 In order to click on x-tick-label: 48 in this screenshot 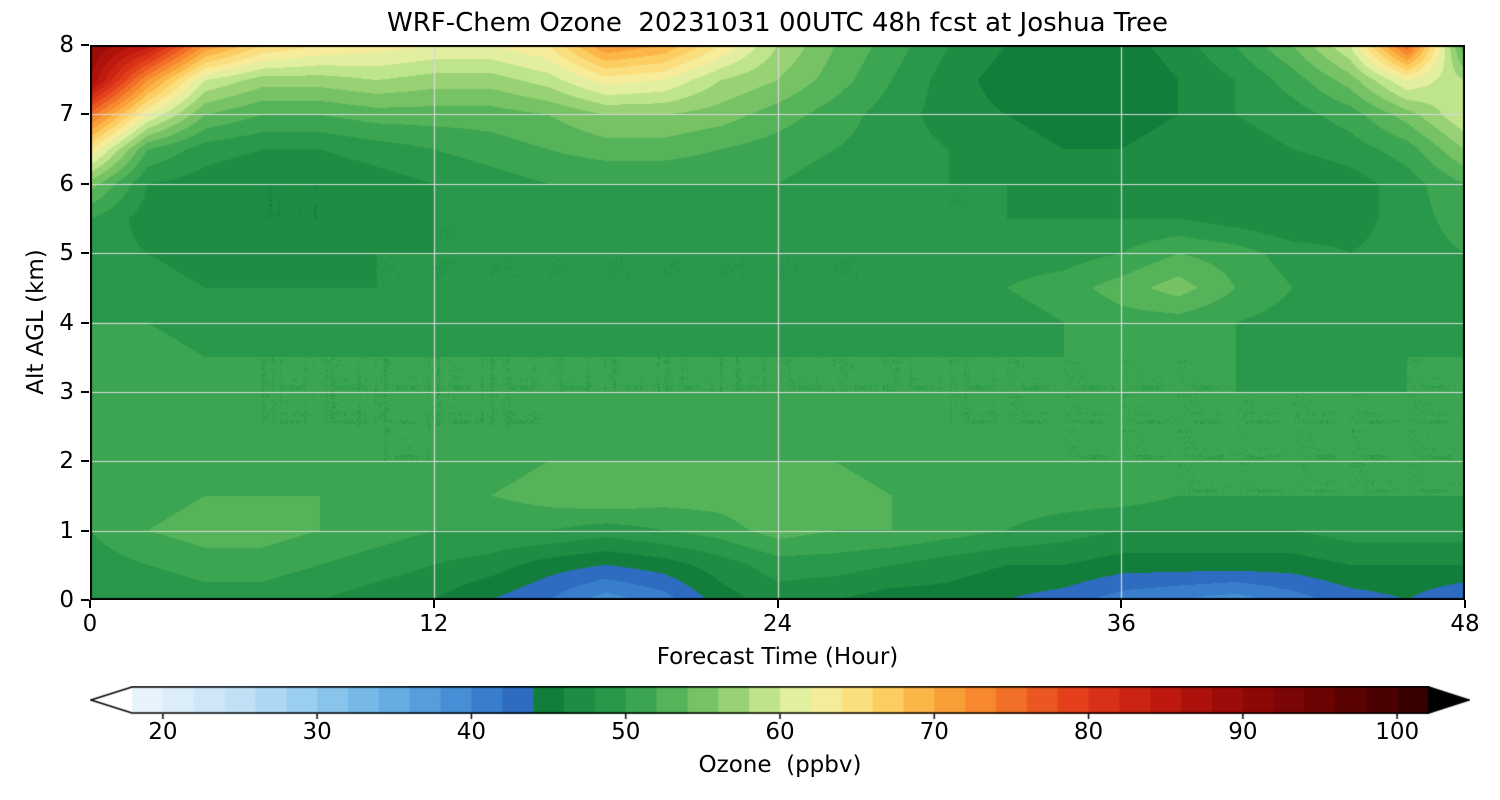, I will do `click(1465, 624)`.